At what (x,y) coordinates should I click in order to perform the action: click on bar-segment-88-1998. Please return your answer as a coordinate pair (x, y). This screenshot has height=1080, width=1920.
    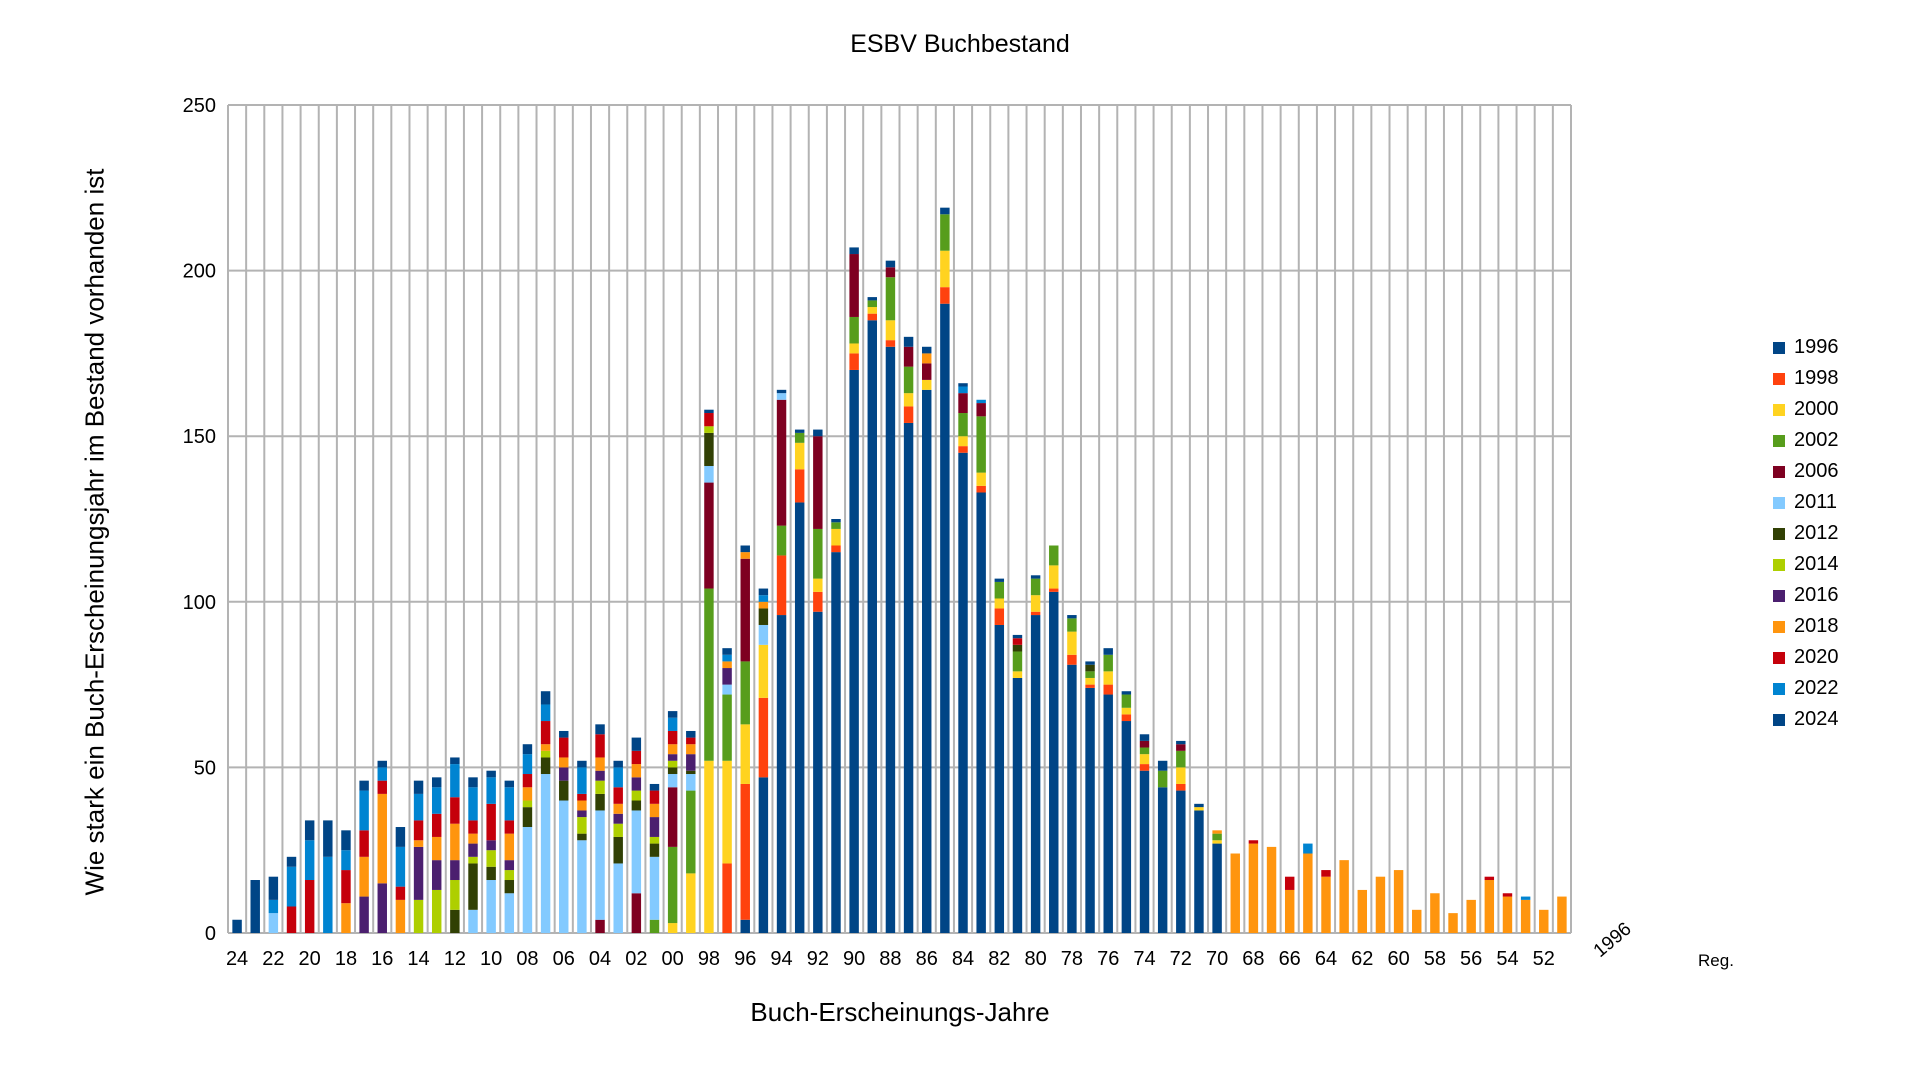
    Looking at the image, I should click on (890, 343).